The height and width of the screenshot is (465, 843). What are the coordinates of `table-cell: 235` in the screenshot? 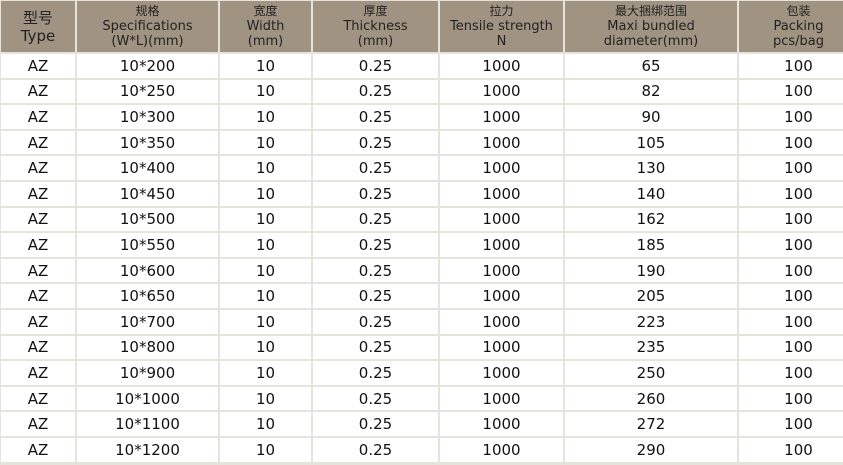 It's located at (651, 347).